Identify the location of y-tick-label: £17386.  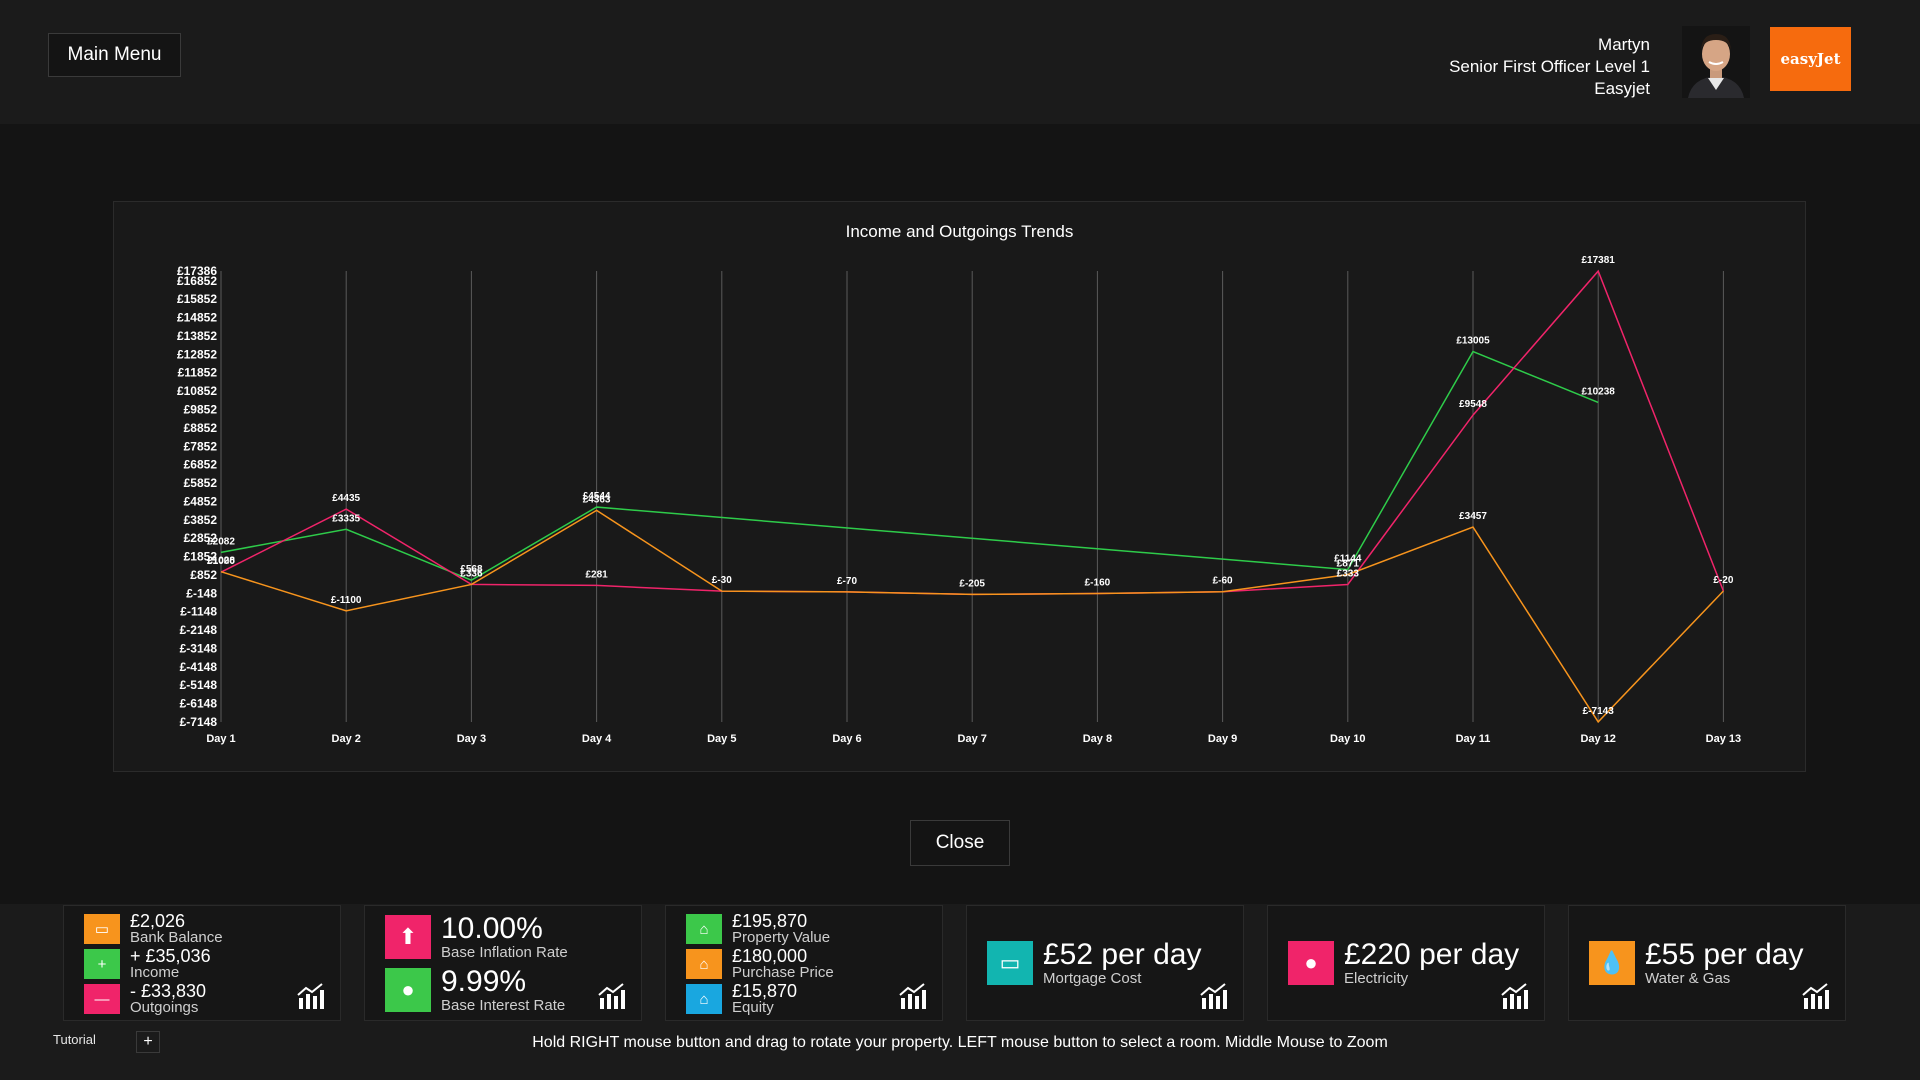
(197, 271).